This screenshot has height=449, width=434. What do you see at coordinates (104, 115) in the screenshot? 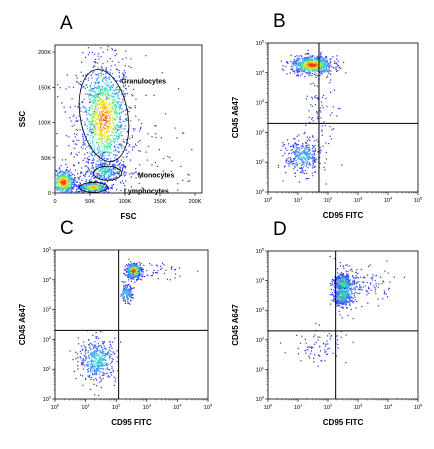
I see `gate-granulocytes` at bounding box center [104, 115].